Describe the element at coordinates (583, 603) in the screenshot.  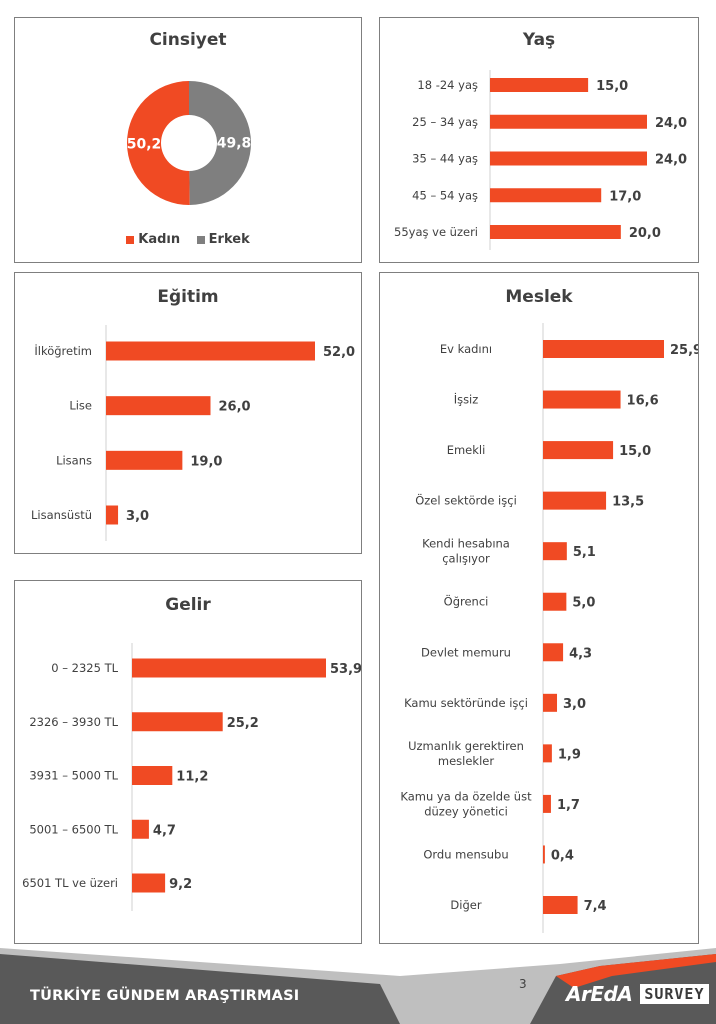
I see `value-label-ogrenci: 5,0` at that location.